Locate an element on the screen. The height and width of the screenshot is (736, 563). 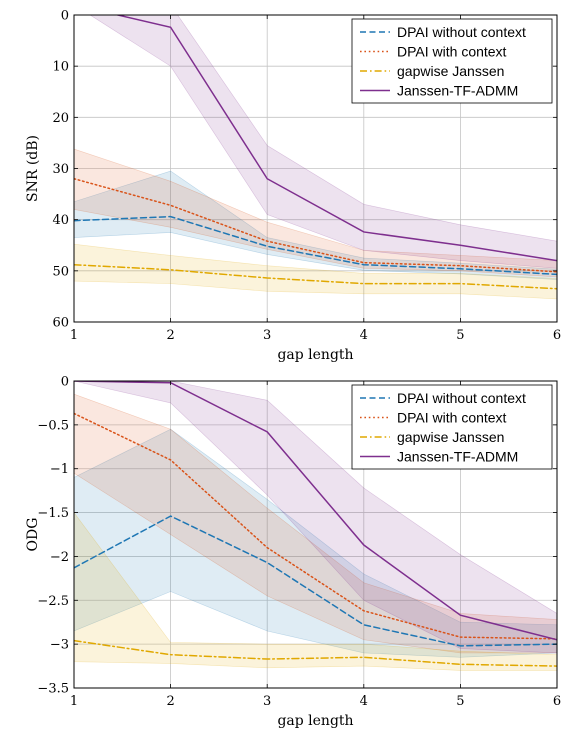
y-tick-label: 60 is located at coordinates (60, 323).